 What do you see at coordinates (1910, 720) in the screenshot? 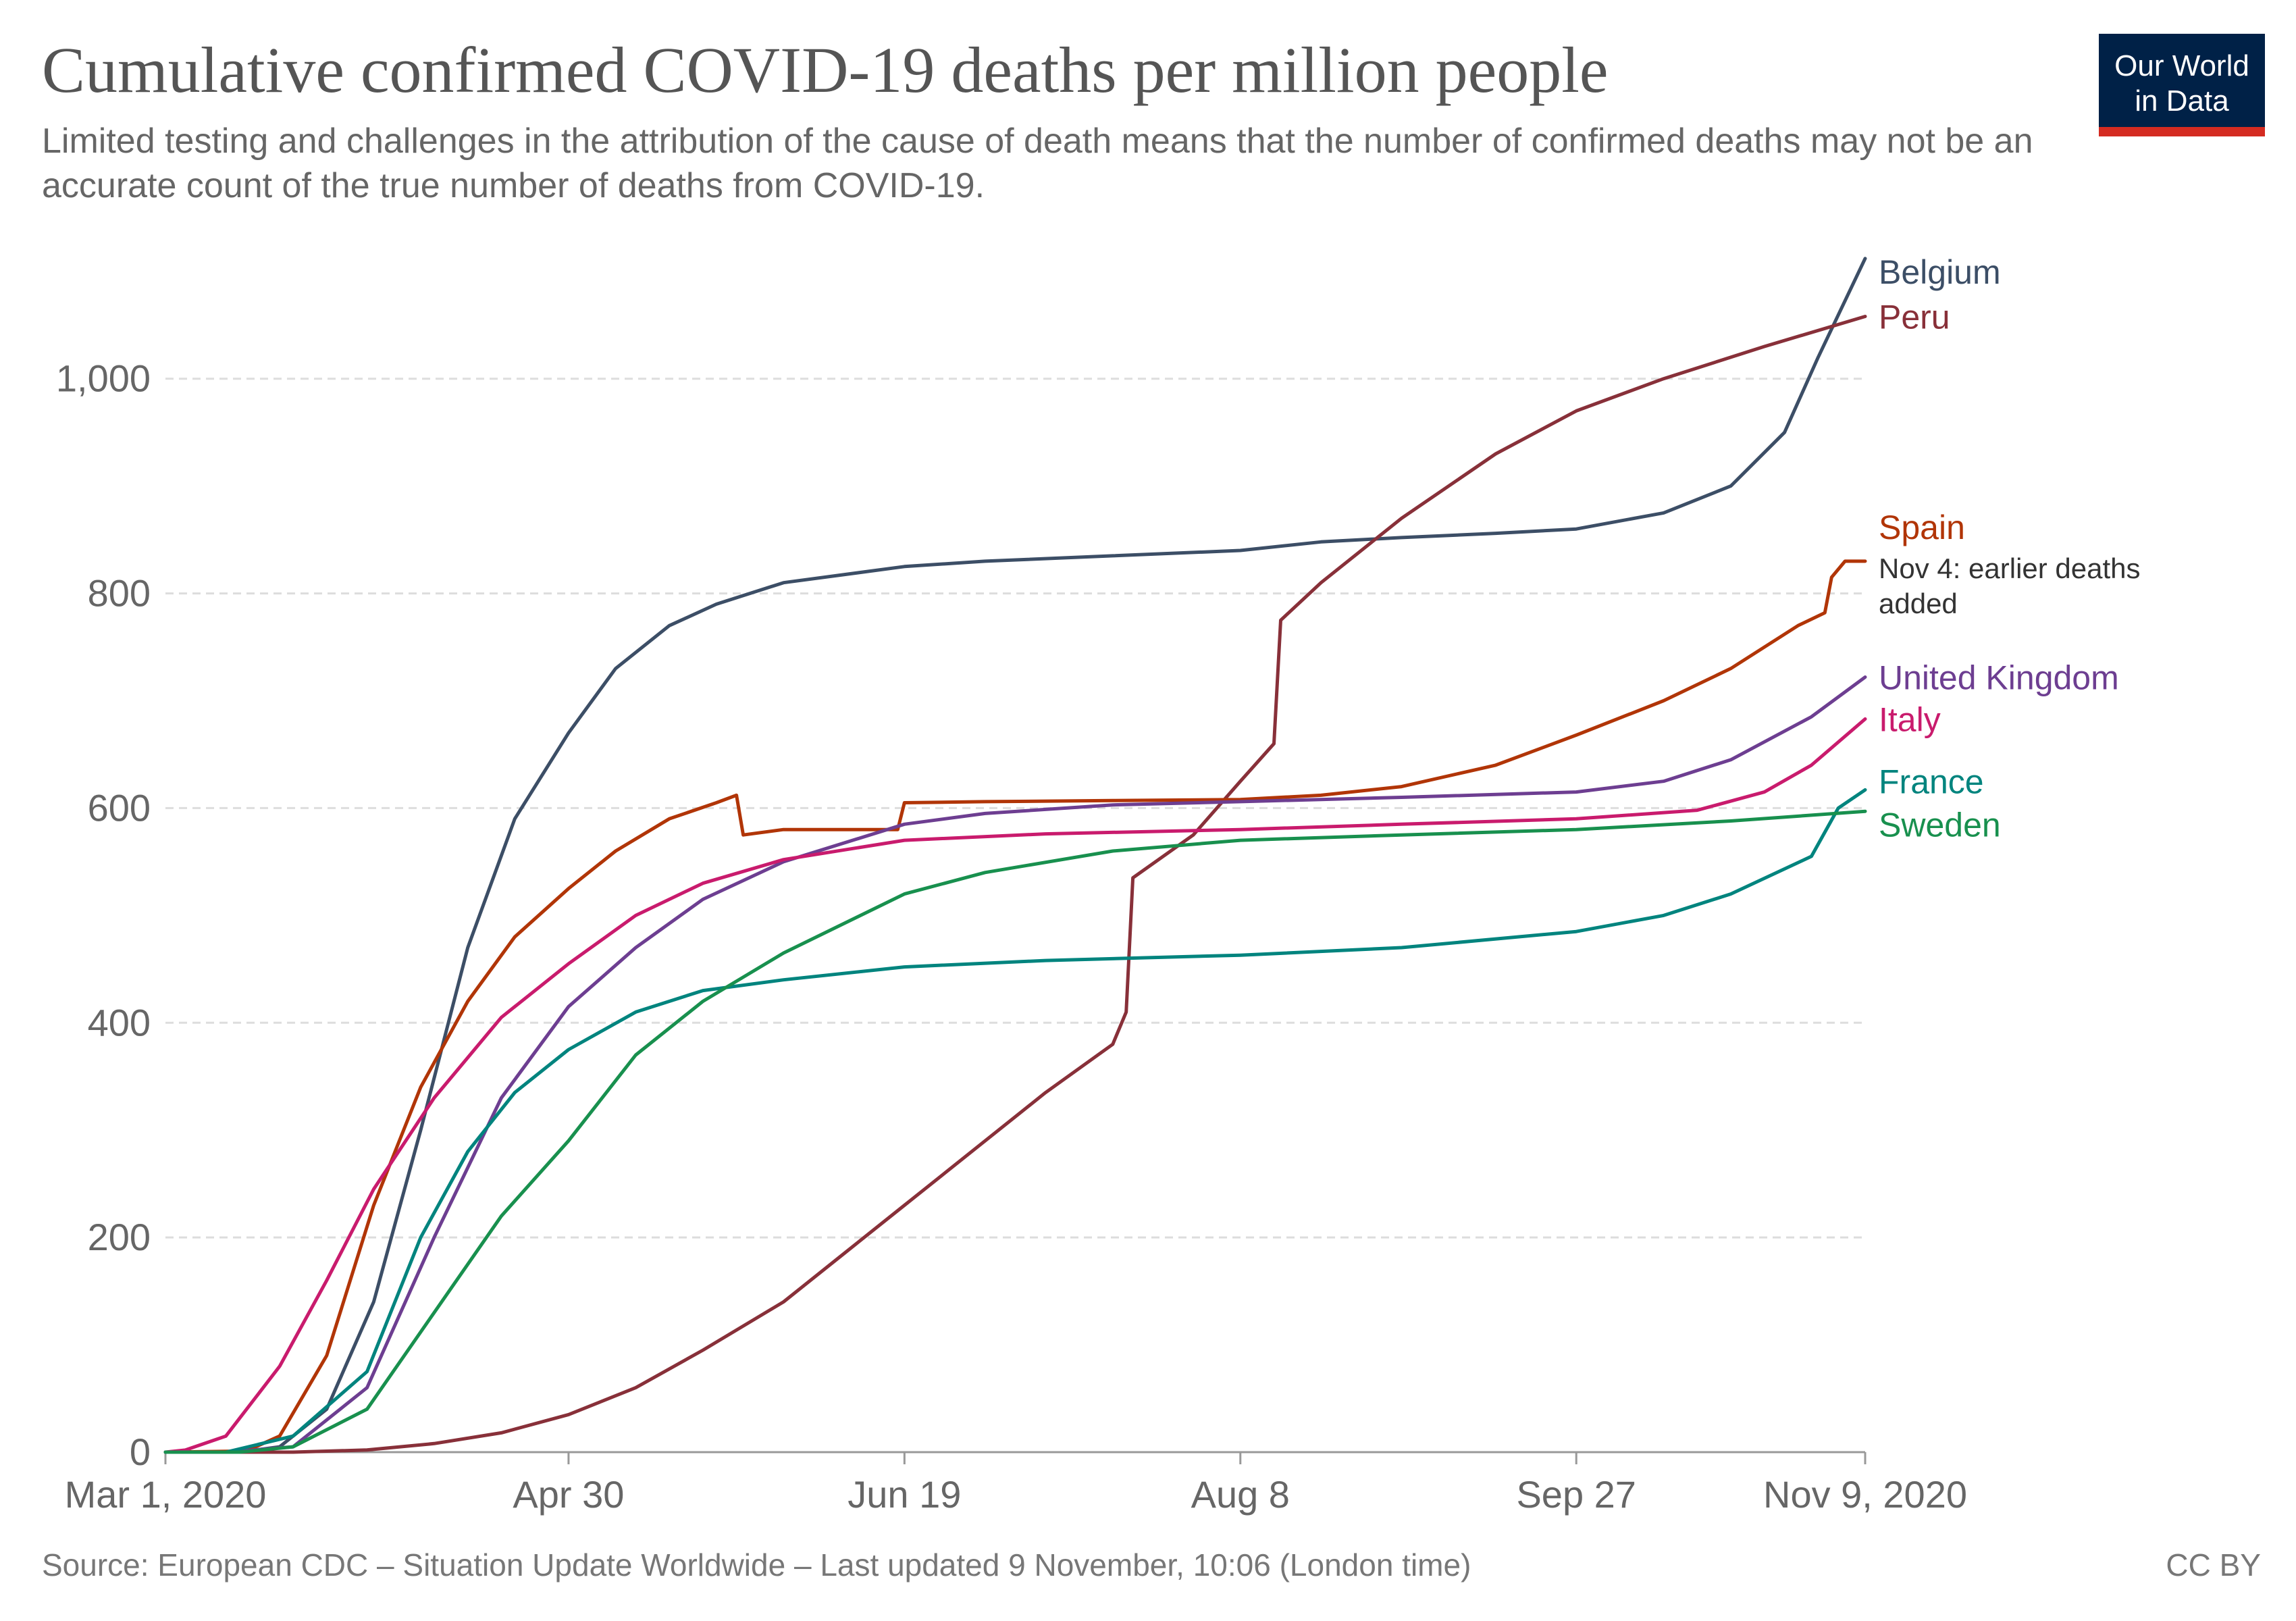
I see `series-label-italy: Italy` at bounding box center [1910, 720].